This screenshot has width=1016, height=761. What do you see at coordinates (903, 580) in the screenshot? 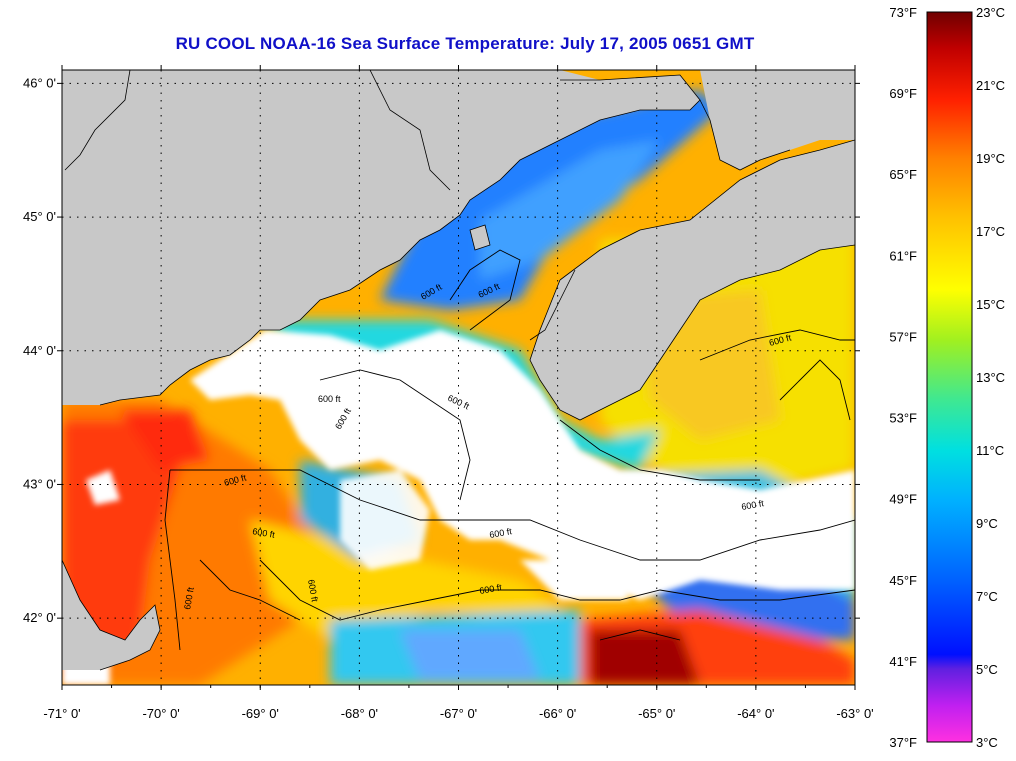
I see `colorbar-fahrenheit-label: 45°F` at bounding box center [903, 580].